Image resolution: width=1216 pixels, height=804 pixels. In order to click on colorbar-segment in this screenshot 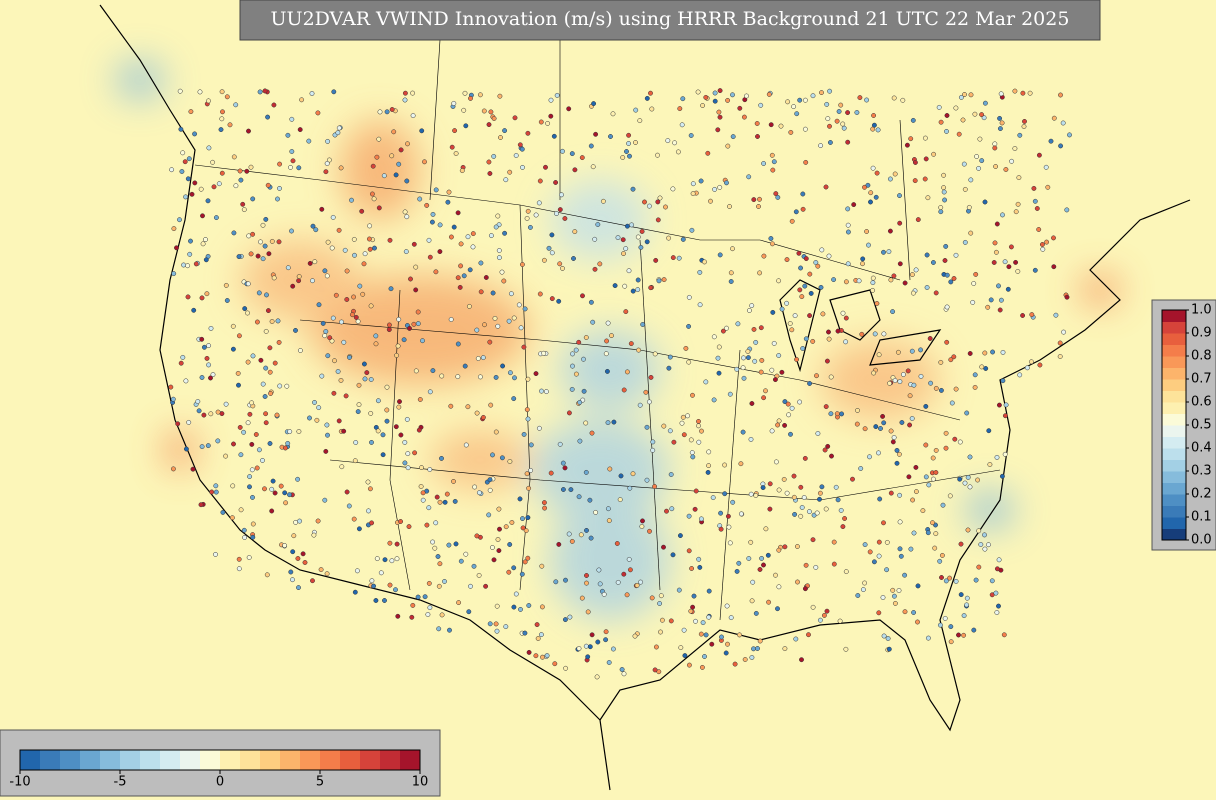, I will do `click(370, 760)`.